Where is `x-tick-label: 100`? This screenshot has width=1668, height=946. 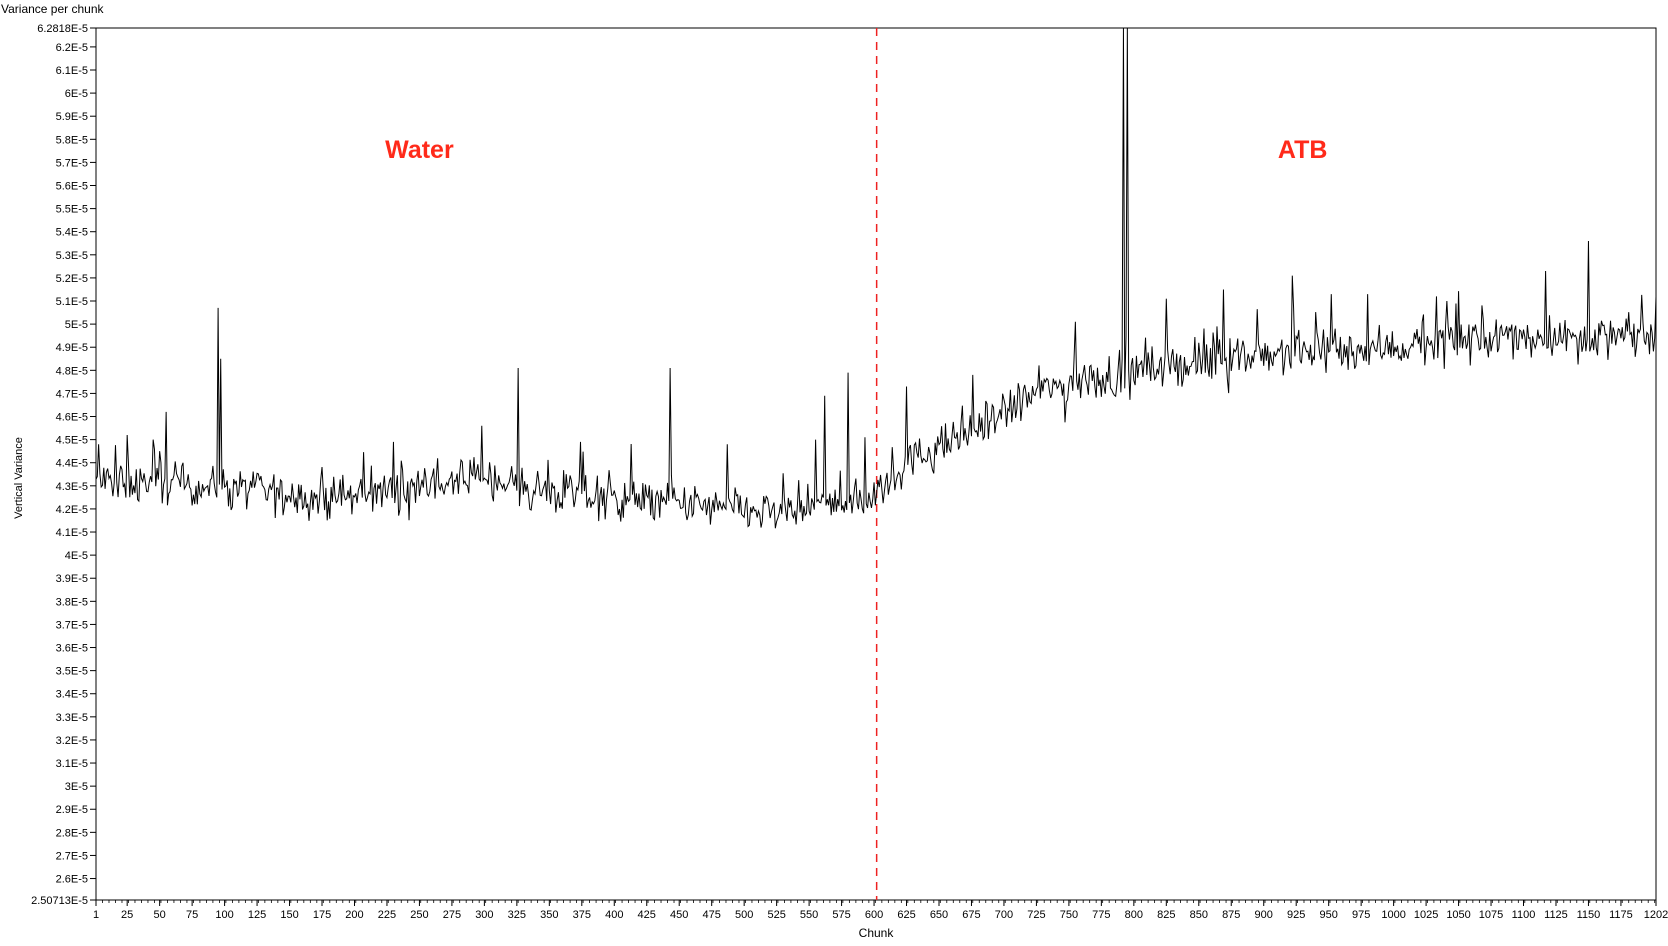
x-tick-label: 100 is located at coordinates (224, 915).